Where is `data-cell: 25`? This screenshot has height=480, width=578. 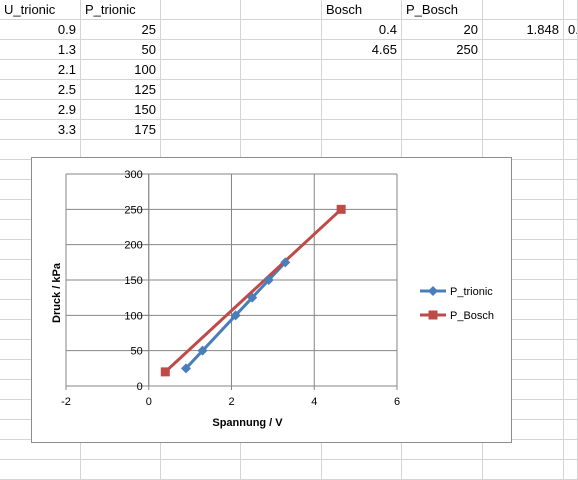 data-cell: 25 is located at coordinates (121, 30).